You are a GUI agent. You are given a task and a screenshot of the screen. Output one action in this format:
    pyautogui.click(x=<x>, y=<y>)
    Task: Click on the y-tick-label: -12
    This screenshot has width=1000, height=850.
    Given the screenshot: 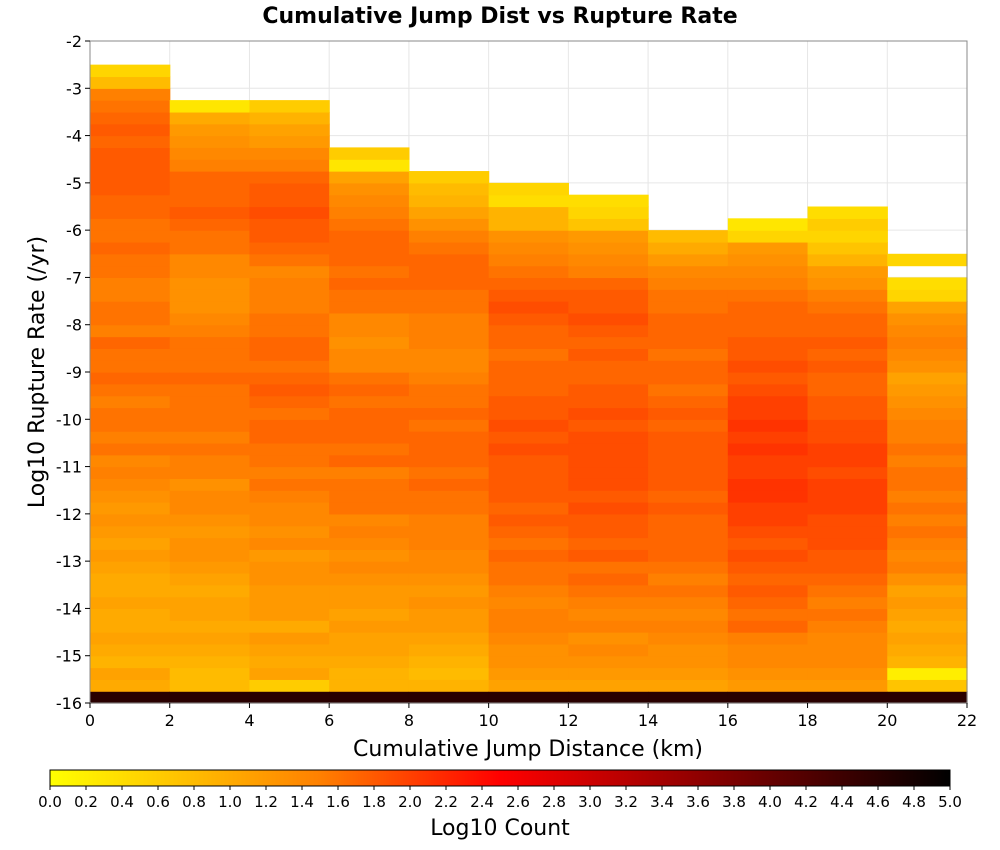 What is the action you would take?
    pyautogui.click(x=69, y=514)
    